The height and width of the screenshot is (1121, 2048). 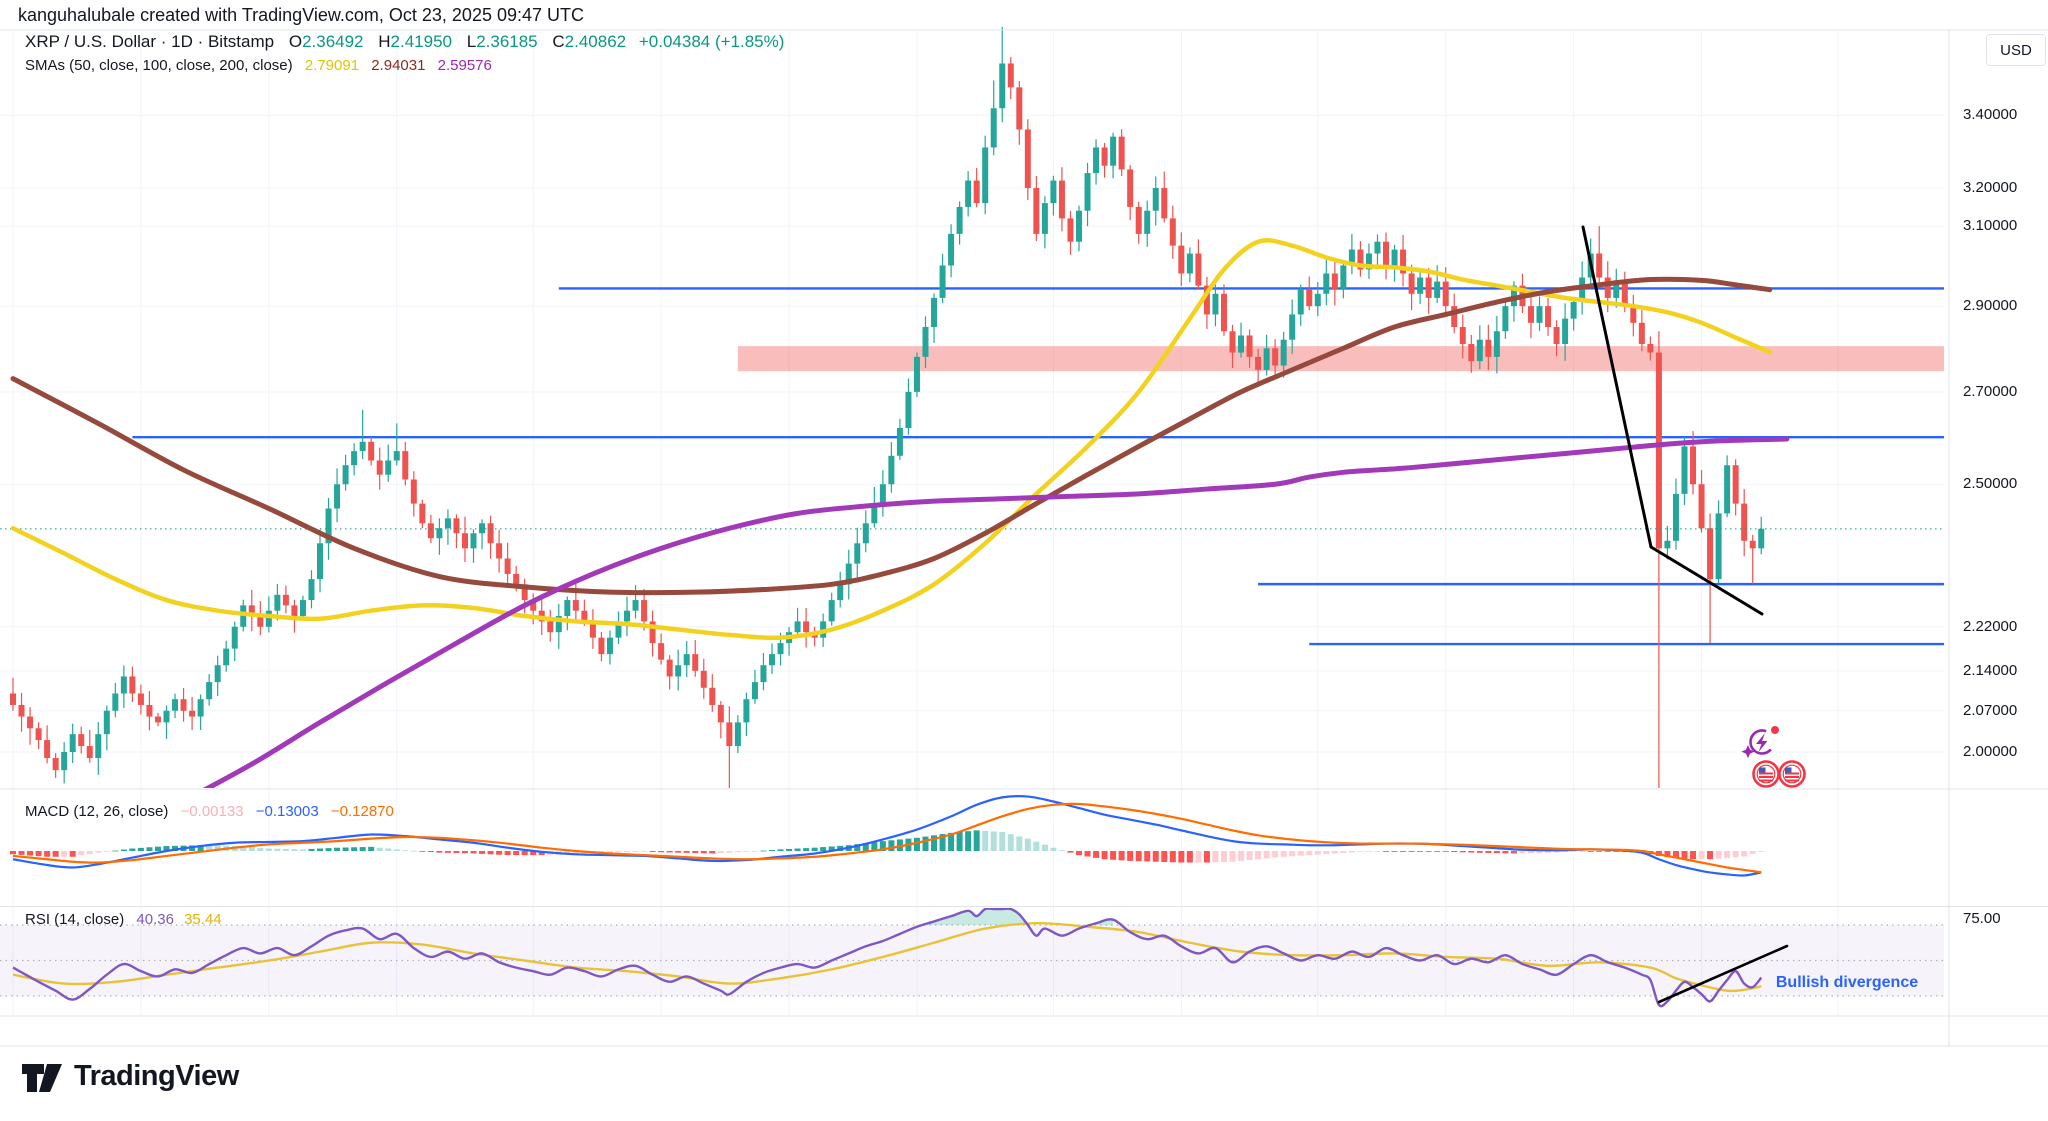 I want to click on macd-signal-line, so click(x=887, y=838).